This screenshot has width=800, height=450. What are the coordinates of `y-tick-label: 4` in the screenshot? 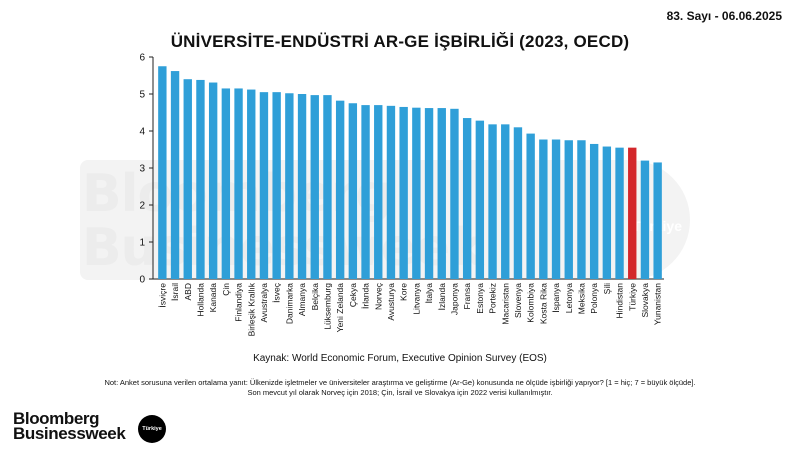 It's located at (142, 132).